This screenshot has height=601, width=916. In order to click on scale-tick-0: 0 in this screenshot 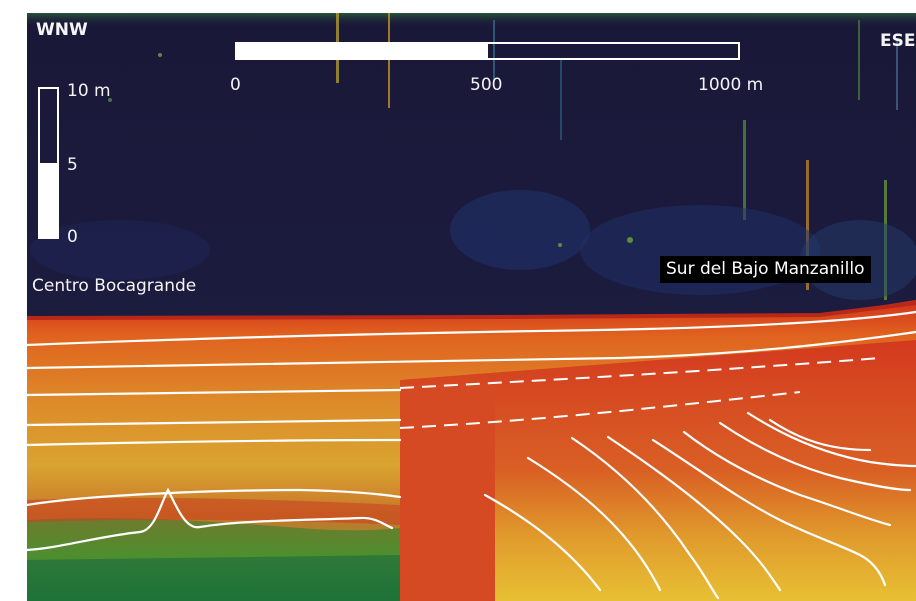, I will do `click(235, 85)`.